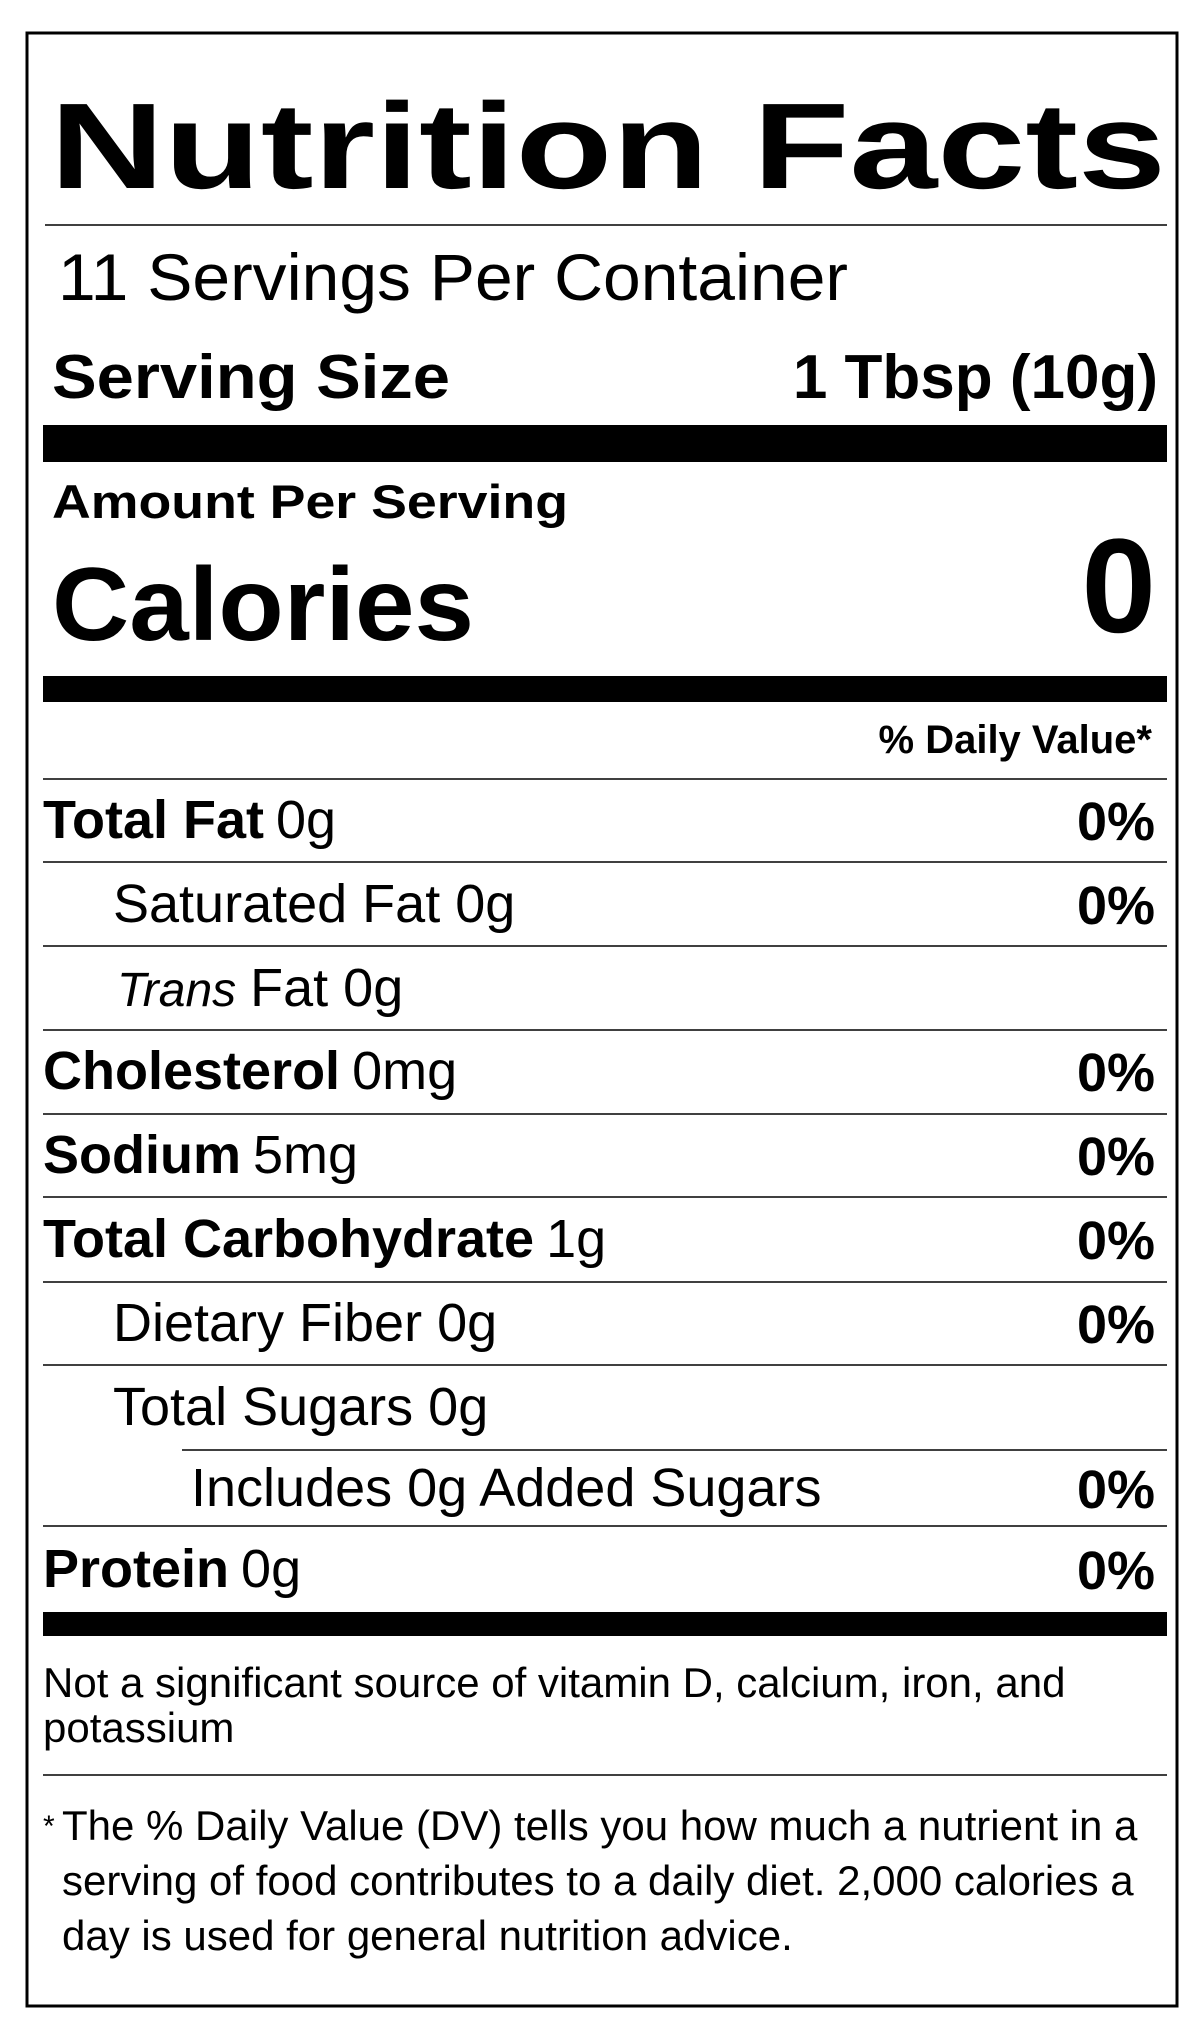 This screenshot has width=1200, height=2031. Describe the element at coordinates (305, 1323) in the screenshot. I see `nutrient-name: Dietary Fiber 0g` at that location.